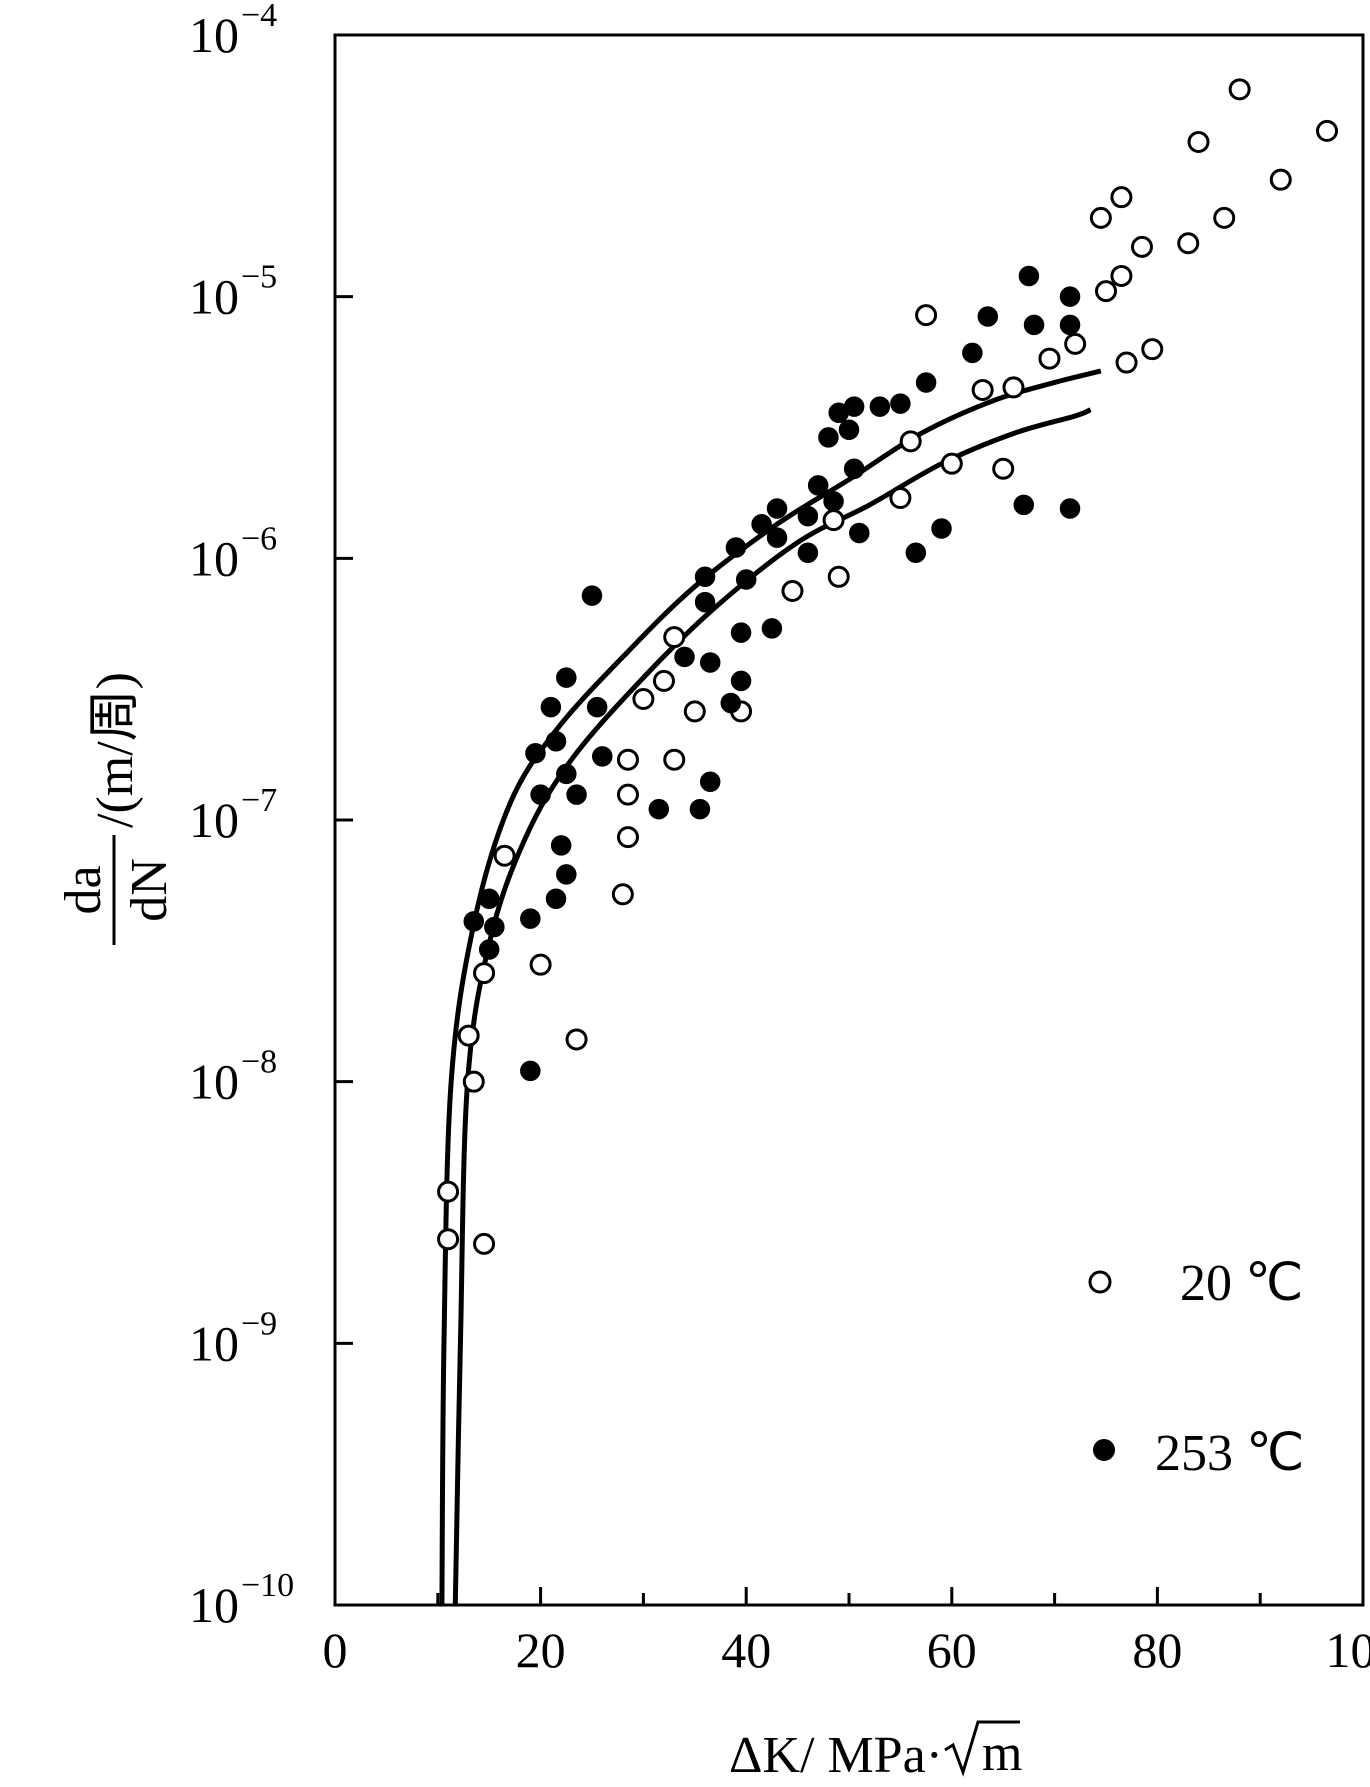 This screenshot has height=1787, width=1370. What do you see at coordinates (952, 1650) in the screenshot?
I see `x-tick-label: 60` at bounding box center [952, 1650].